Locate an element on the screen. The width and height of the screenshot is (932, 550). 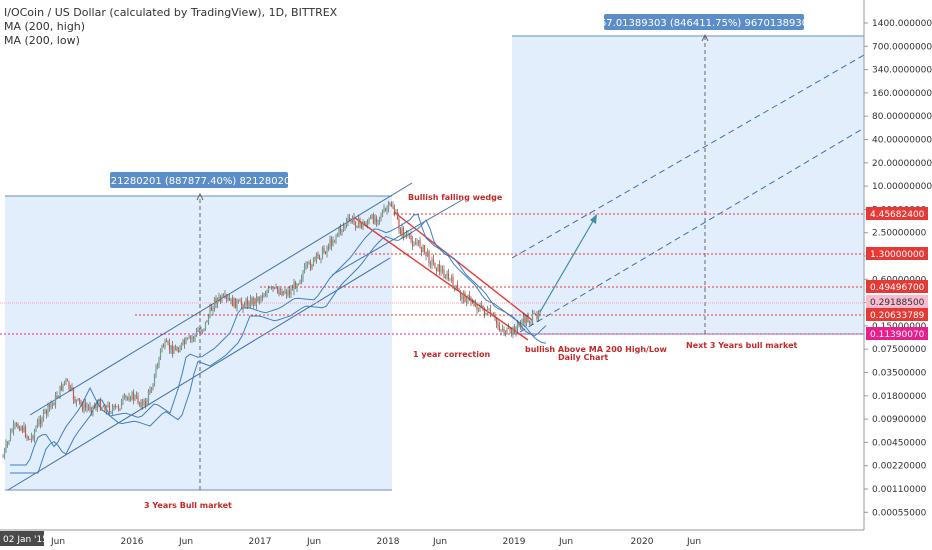
measure-label-2: 967.01389303 (846411.75%) 96701389303 is located at coordinates (704, 23).